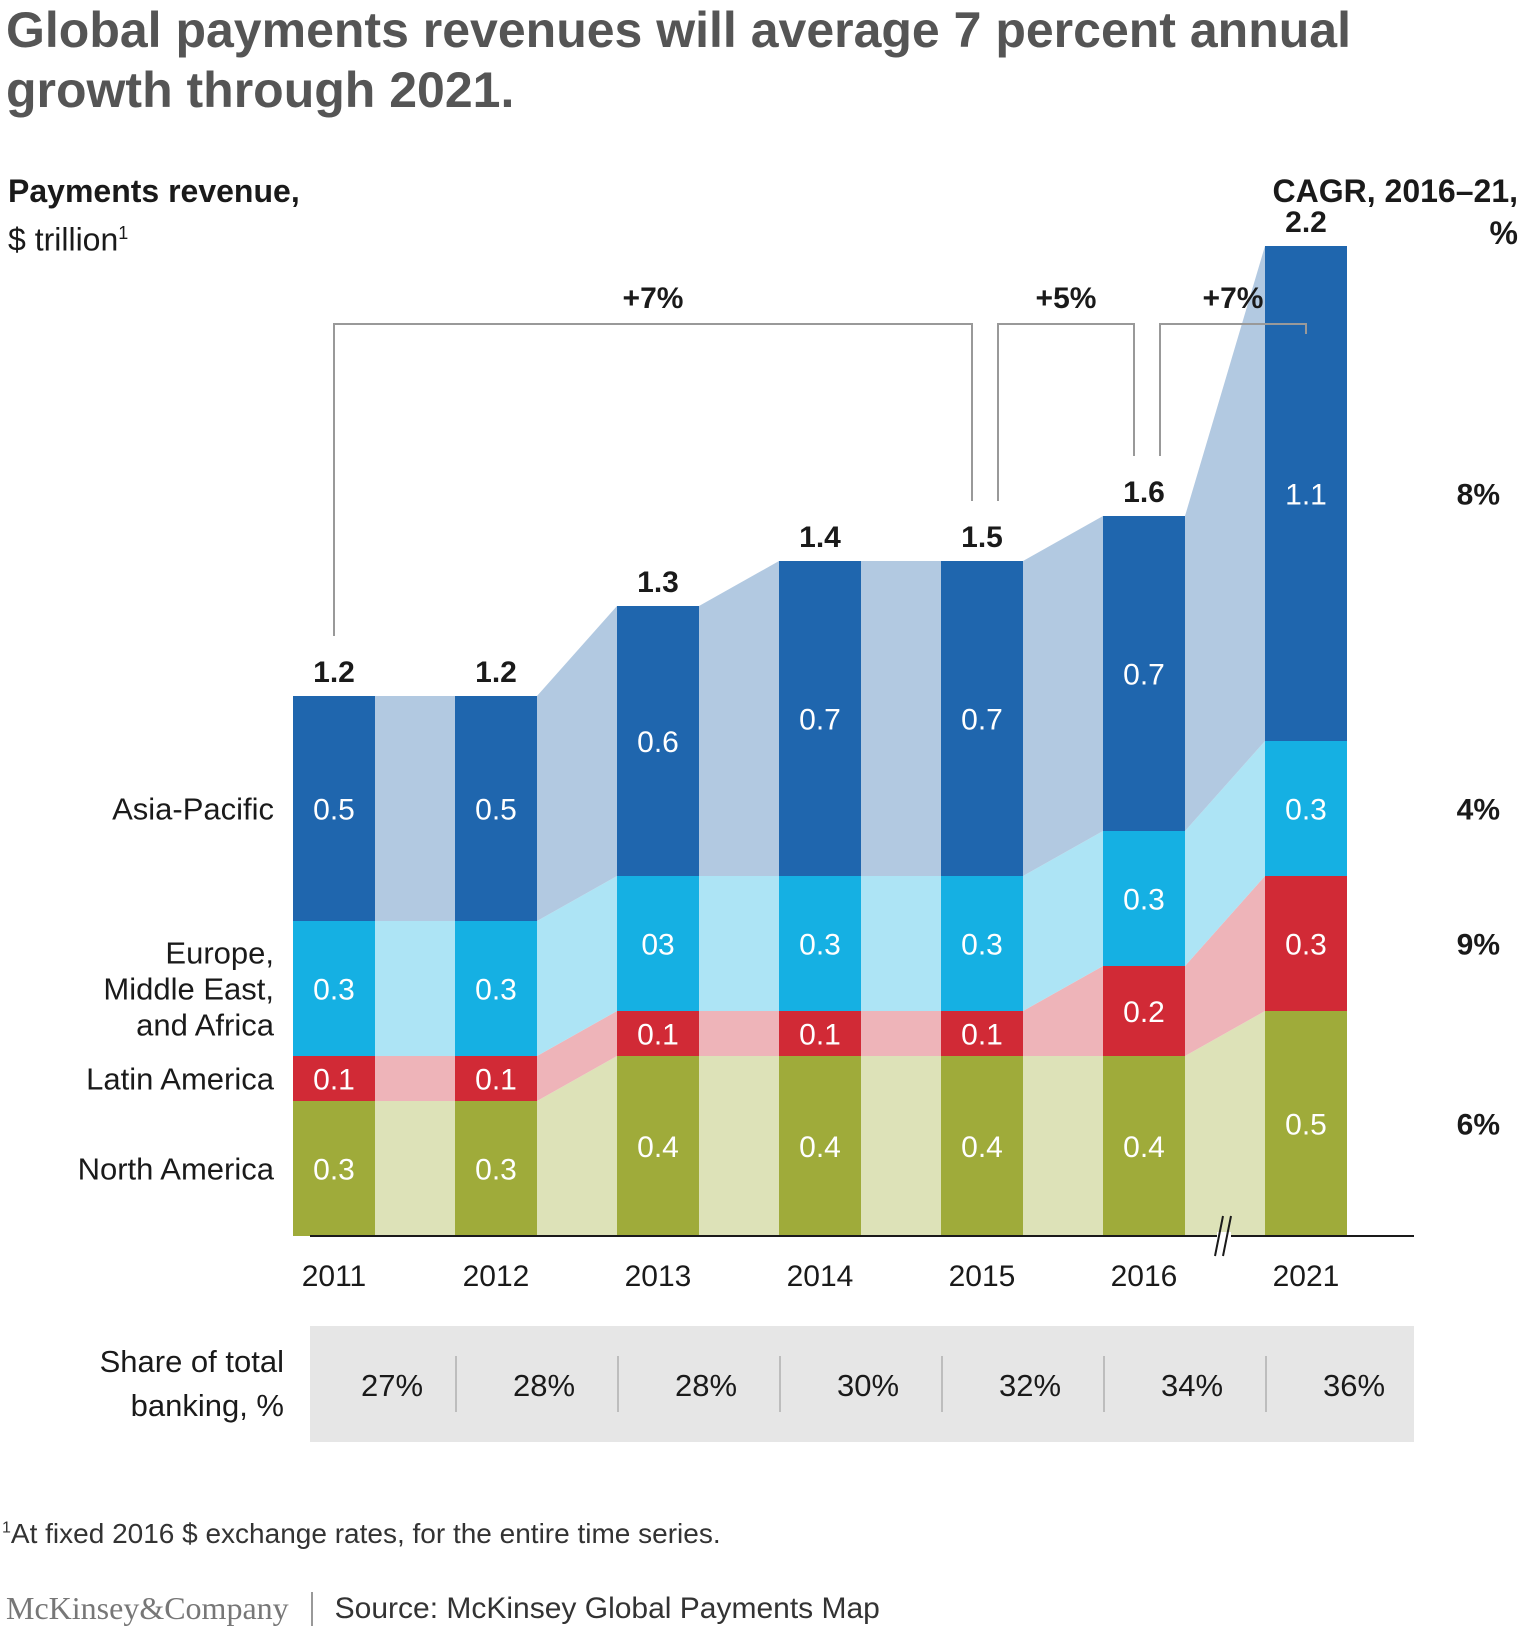  I want to click on x-tick-2011: 2011, so click(334, 1276).